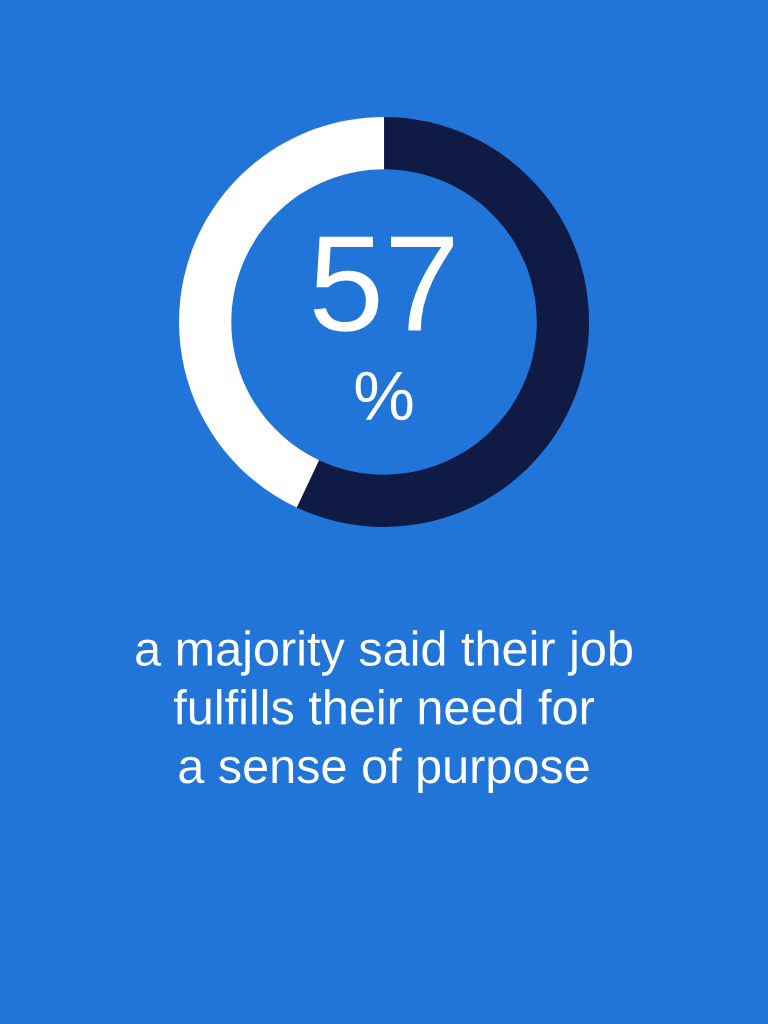 This screenshot has width=768, height=1024. What do you see at coordinates (384, 712) in the screenshot?
I see `text: a majority said their job fulfills their need for a sense of purpose` at bounding box center [384, 712].